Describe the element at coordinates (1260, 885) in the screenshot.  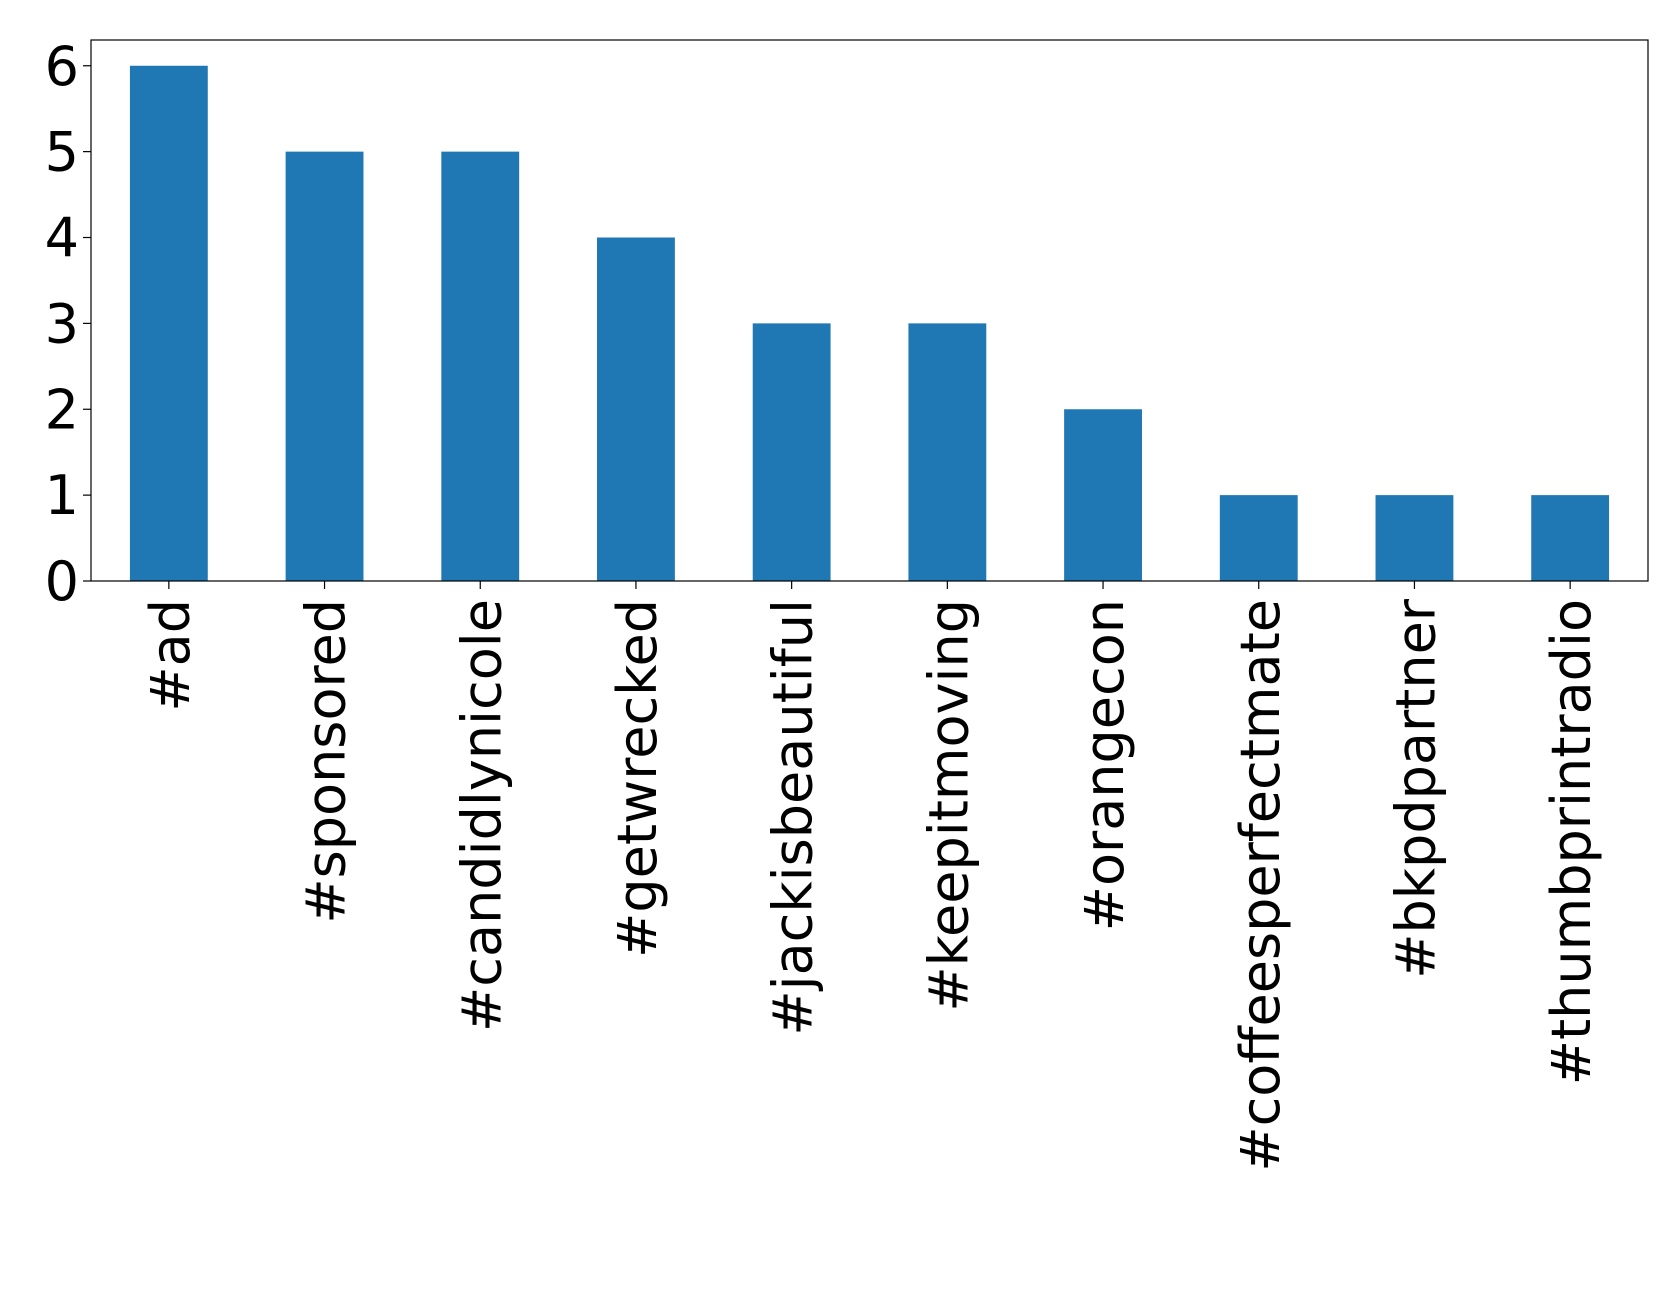
I see `x-tick-label: #coffeesperfectmate` at that location.